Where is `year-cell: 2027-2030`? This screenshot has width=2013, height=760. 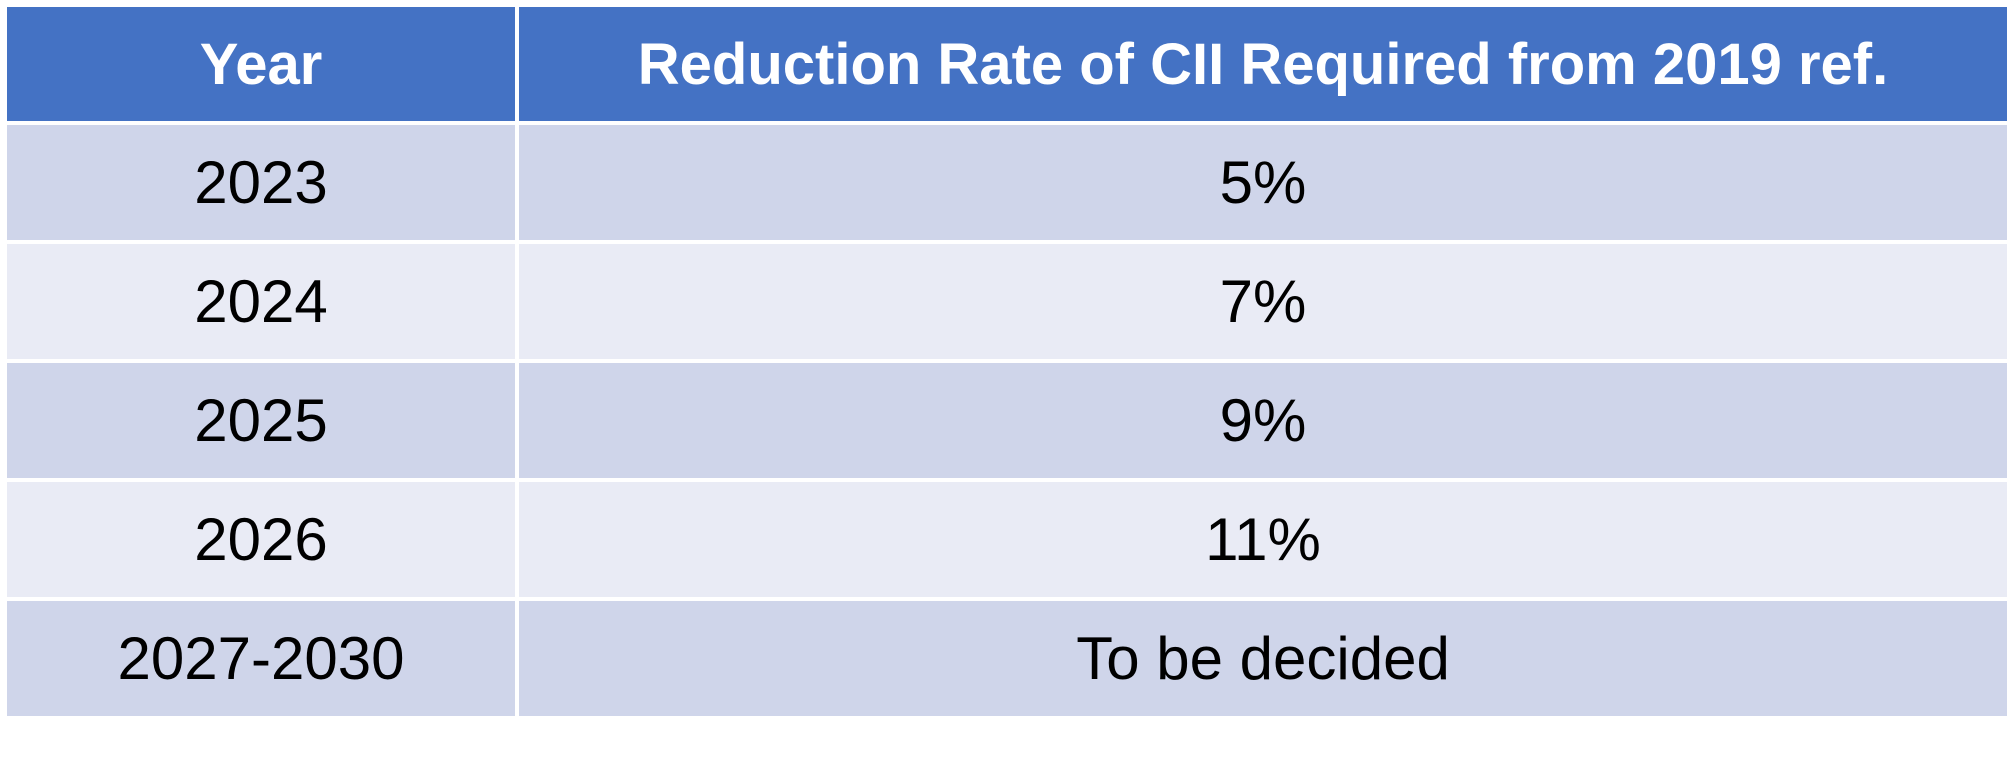
year-cell: 2027-2030 is located at coordinates (261, 658).